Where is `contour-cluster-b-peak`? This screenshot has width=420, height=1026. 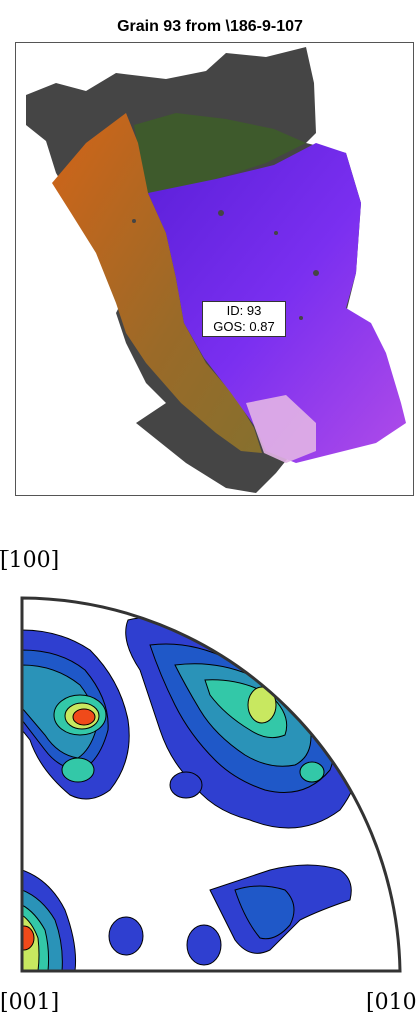
contour-cluster-b-peak is located at coordinates (28, 938).